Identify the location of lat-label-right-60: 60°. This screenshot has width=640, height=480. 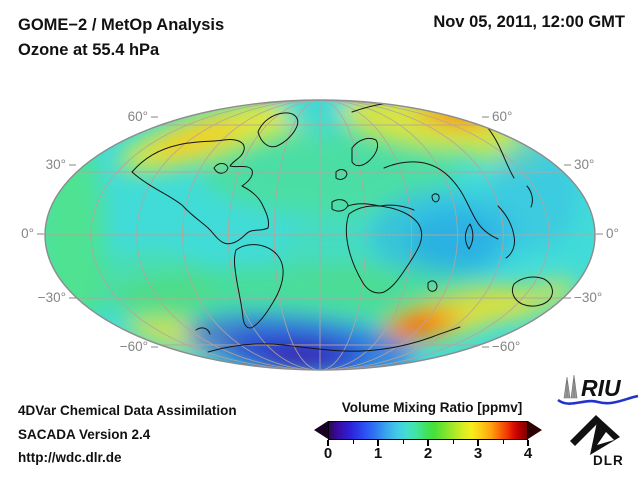
(502, 116).